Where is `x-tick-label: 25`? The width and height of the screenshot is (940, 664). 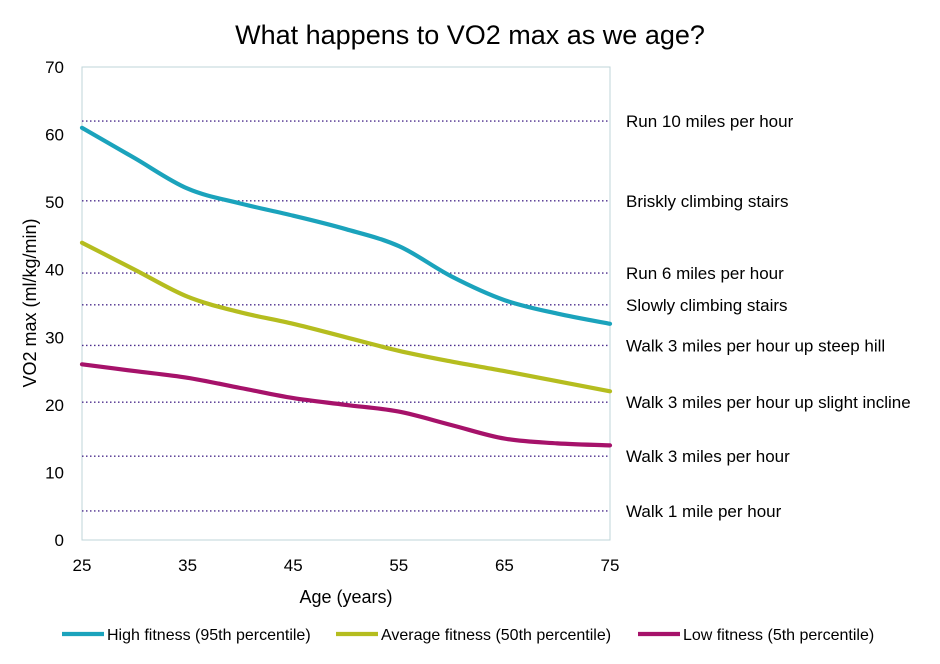
x-tick-label: 25 is located at coordinates (82, 565).